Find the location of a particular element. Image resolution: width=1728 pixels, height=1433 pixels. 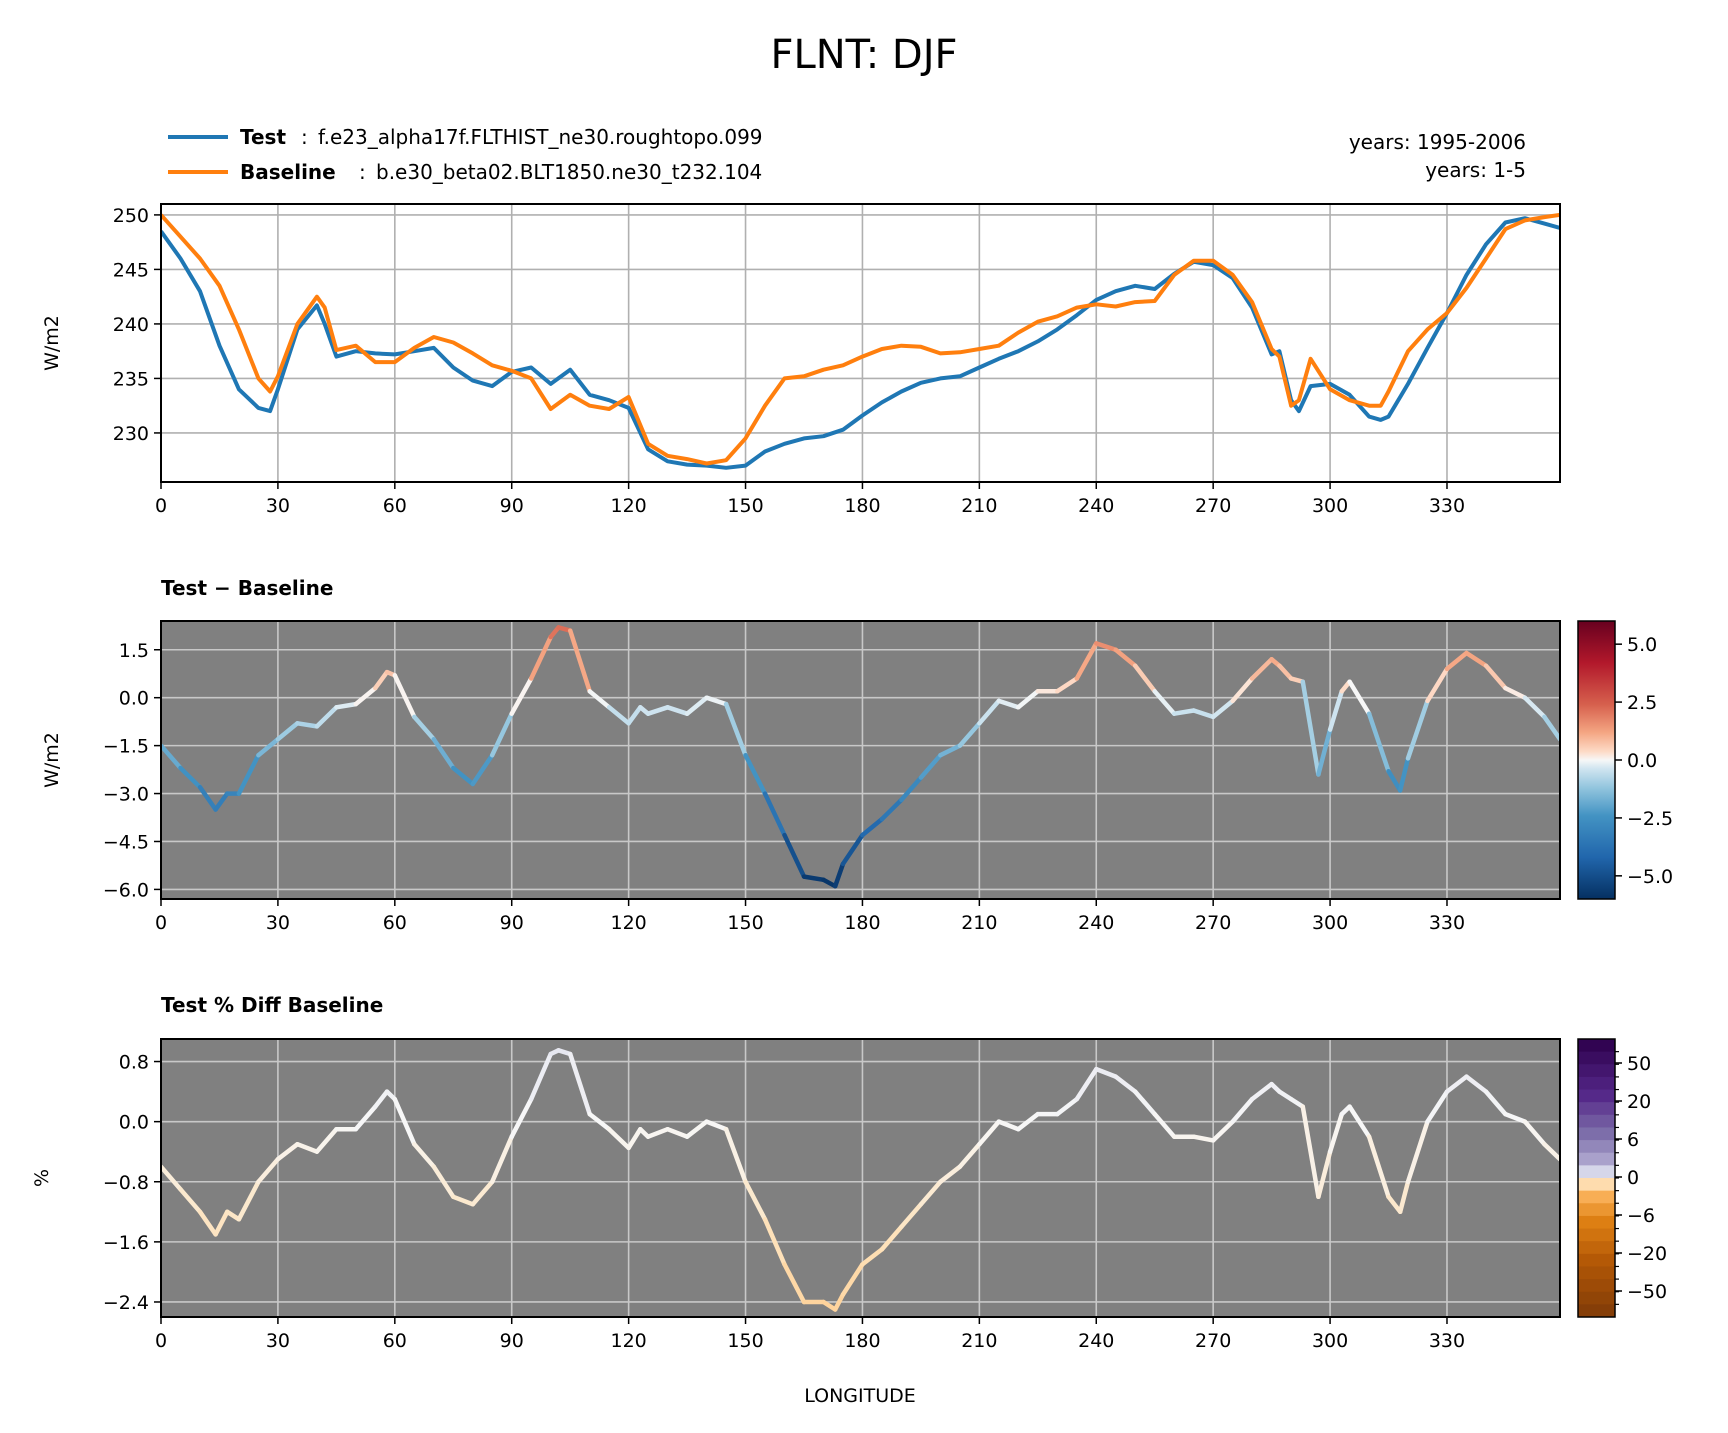

y-tick-label: −1.6 is located at coordinates (126, 1243).